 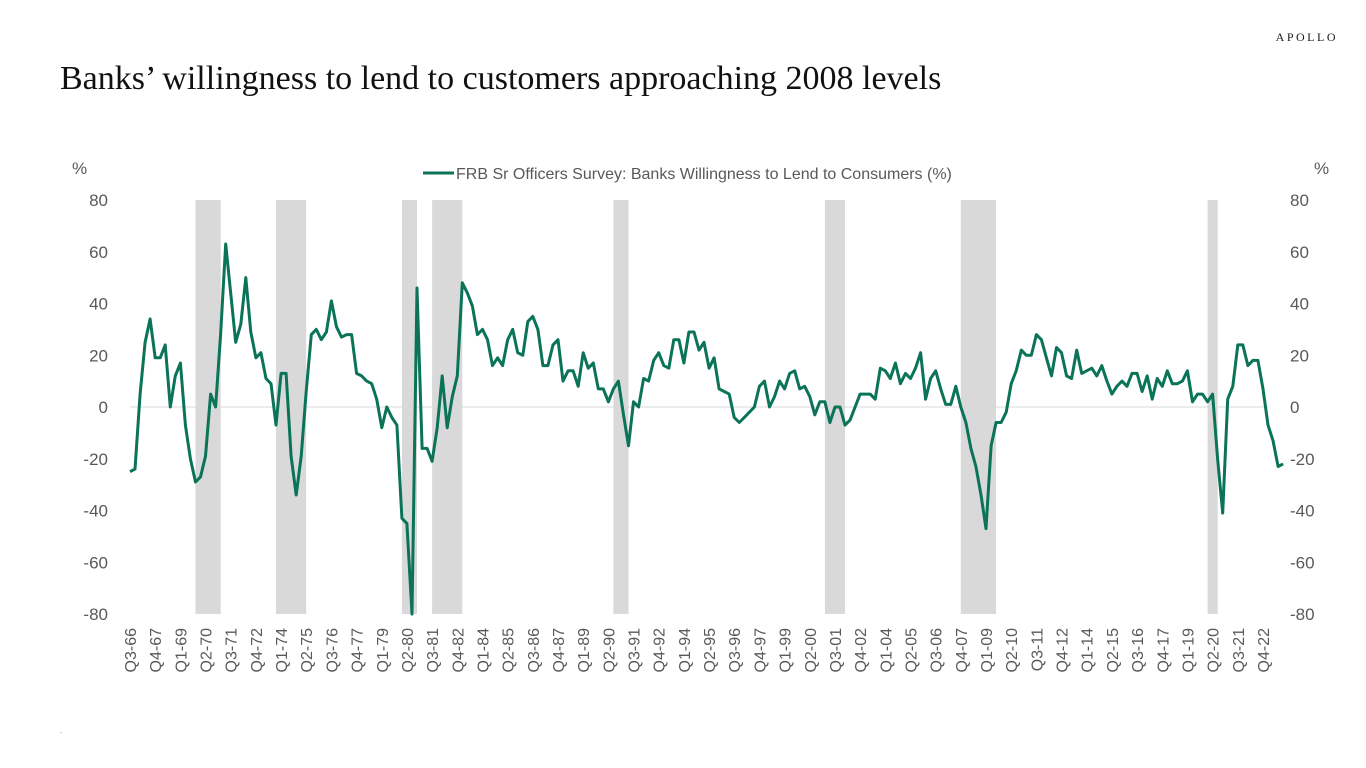 What do you see at coordinates (1302, 614) in the screenshot?
I see `y-tick-label-right: -80` at bounding box center [1302, 614].